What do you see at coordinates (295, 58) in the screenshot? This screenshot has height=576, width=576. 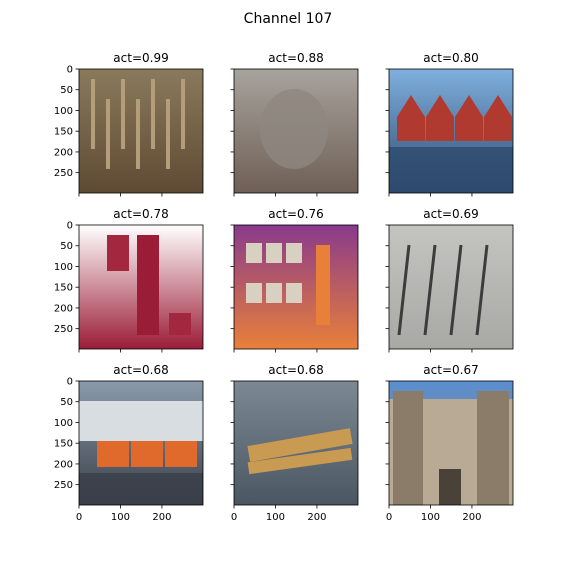 I see `panel-title: act=0.88` at bounding box center [295, 58].